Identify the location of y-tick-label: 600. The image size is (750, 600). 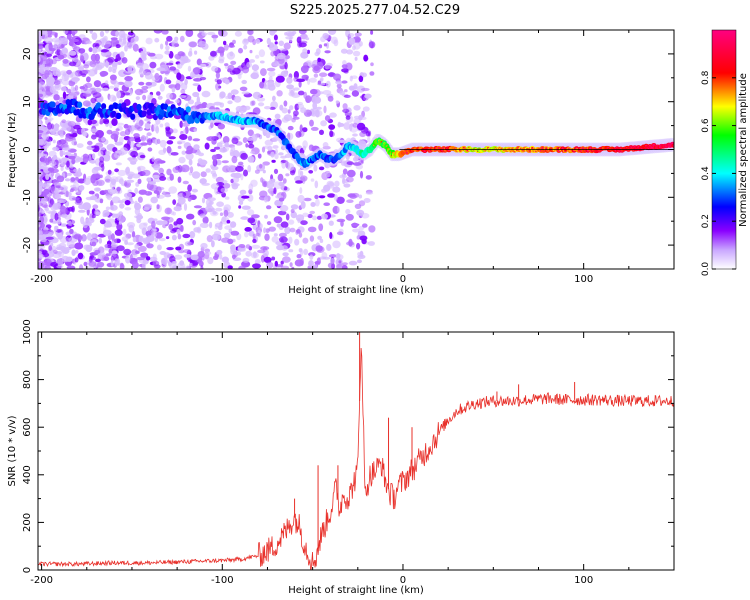
(27, 427).